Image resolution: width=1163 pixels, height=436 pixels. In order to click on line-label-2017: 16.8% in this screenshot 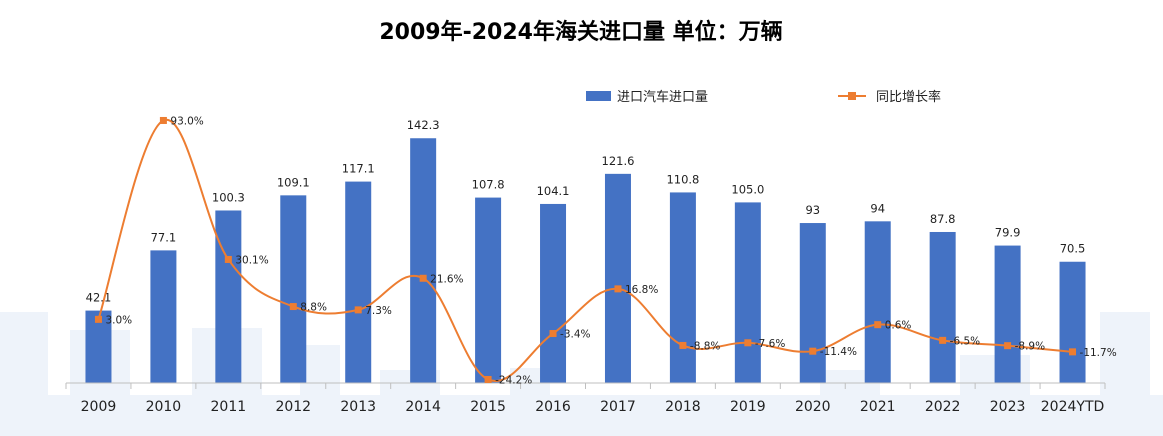, I will do `click(641, 290)`.